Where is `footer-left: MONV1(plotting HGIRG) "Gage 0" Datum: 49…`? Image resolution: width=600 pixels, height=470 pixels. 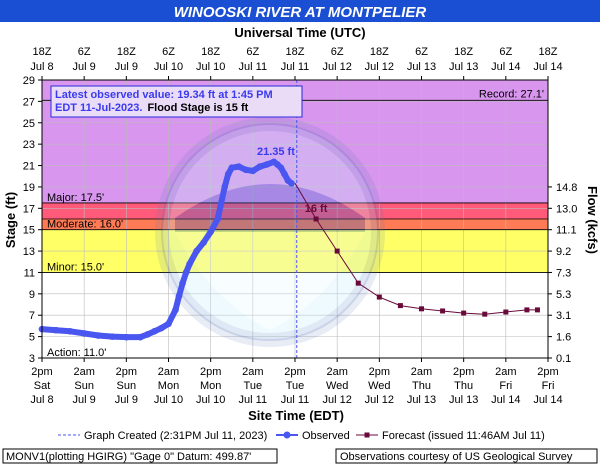 footer-left: MONV1(plotting HGIRG) "Gage 0" Datum: 49… is located at coordinates (128, 457).